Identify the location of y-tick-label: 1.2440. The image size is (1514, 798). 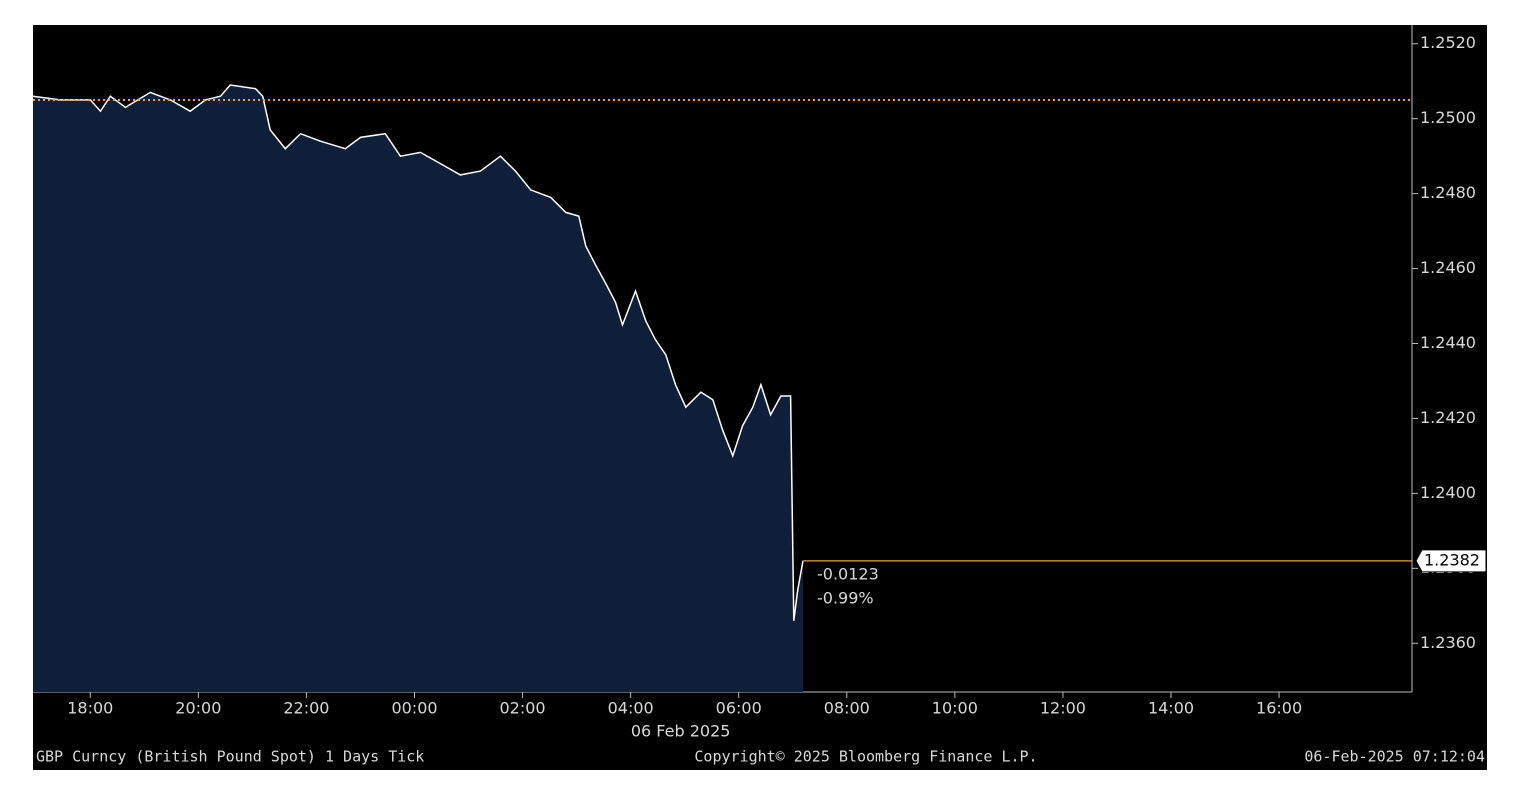
(1448, 342).